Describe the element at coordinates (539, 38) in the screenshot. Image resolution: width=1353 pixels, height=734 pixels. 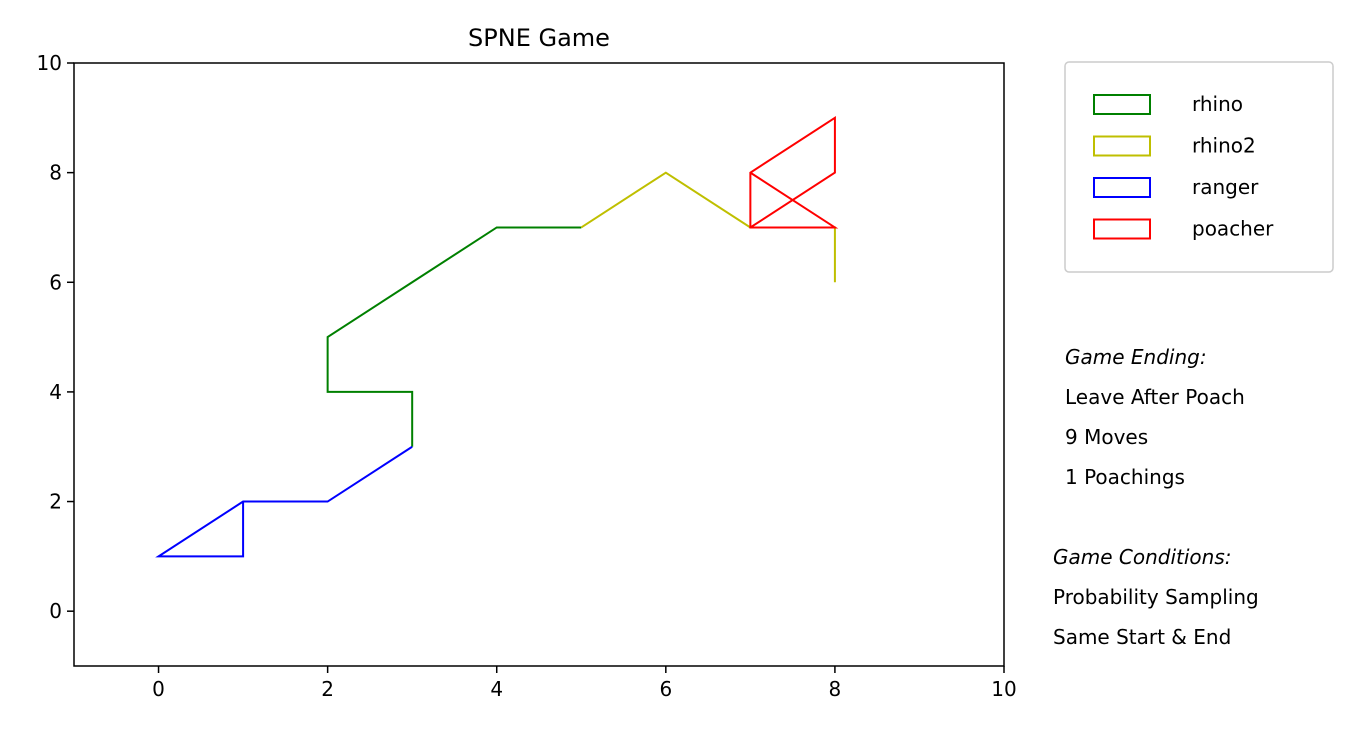
I see `chart-title: SPNE Game` at that location.